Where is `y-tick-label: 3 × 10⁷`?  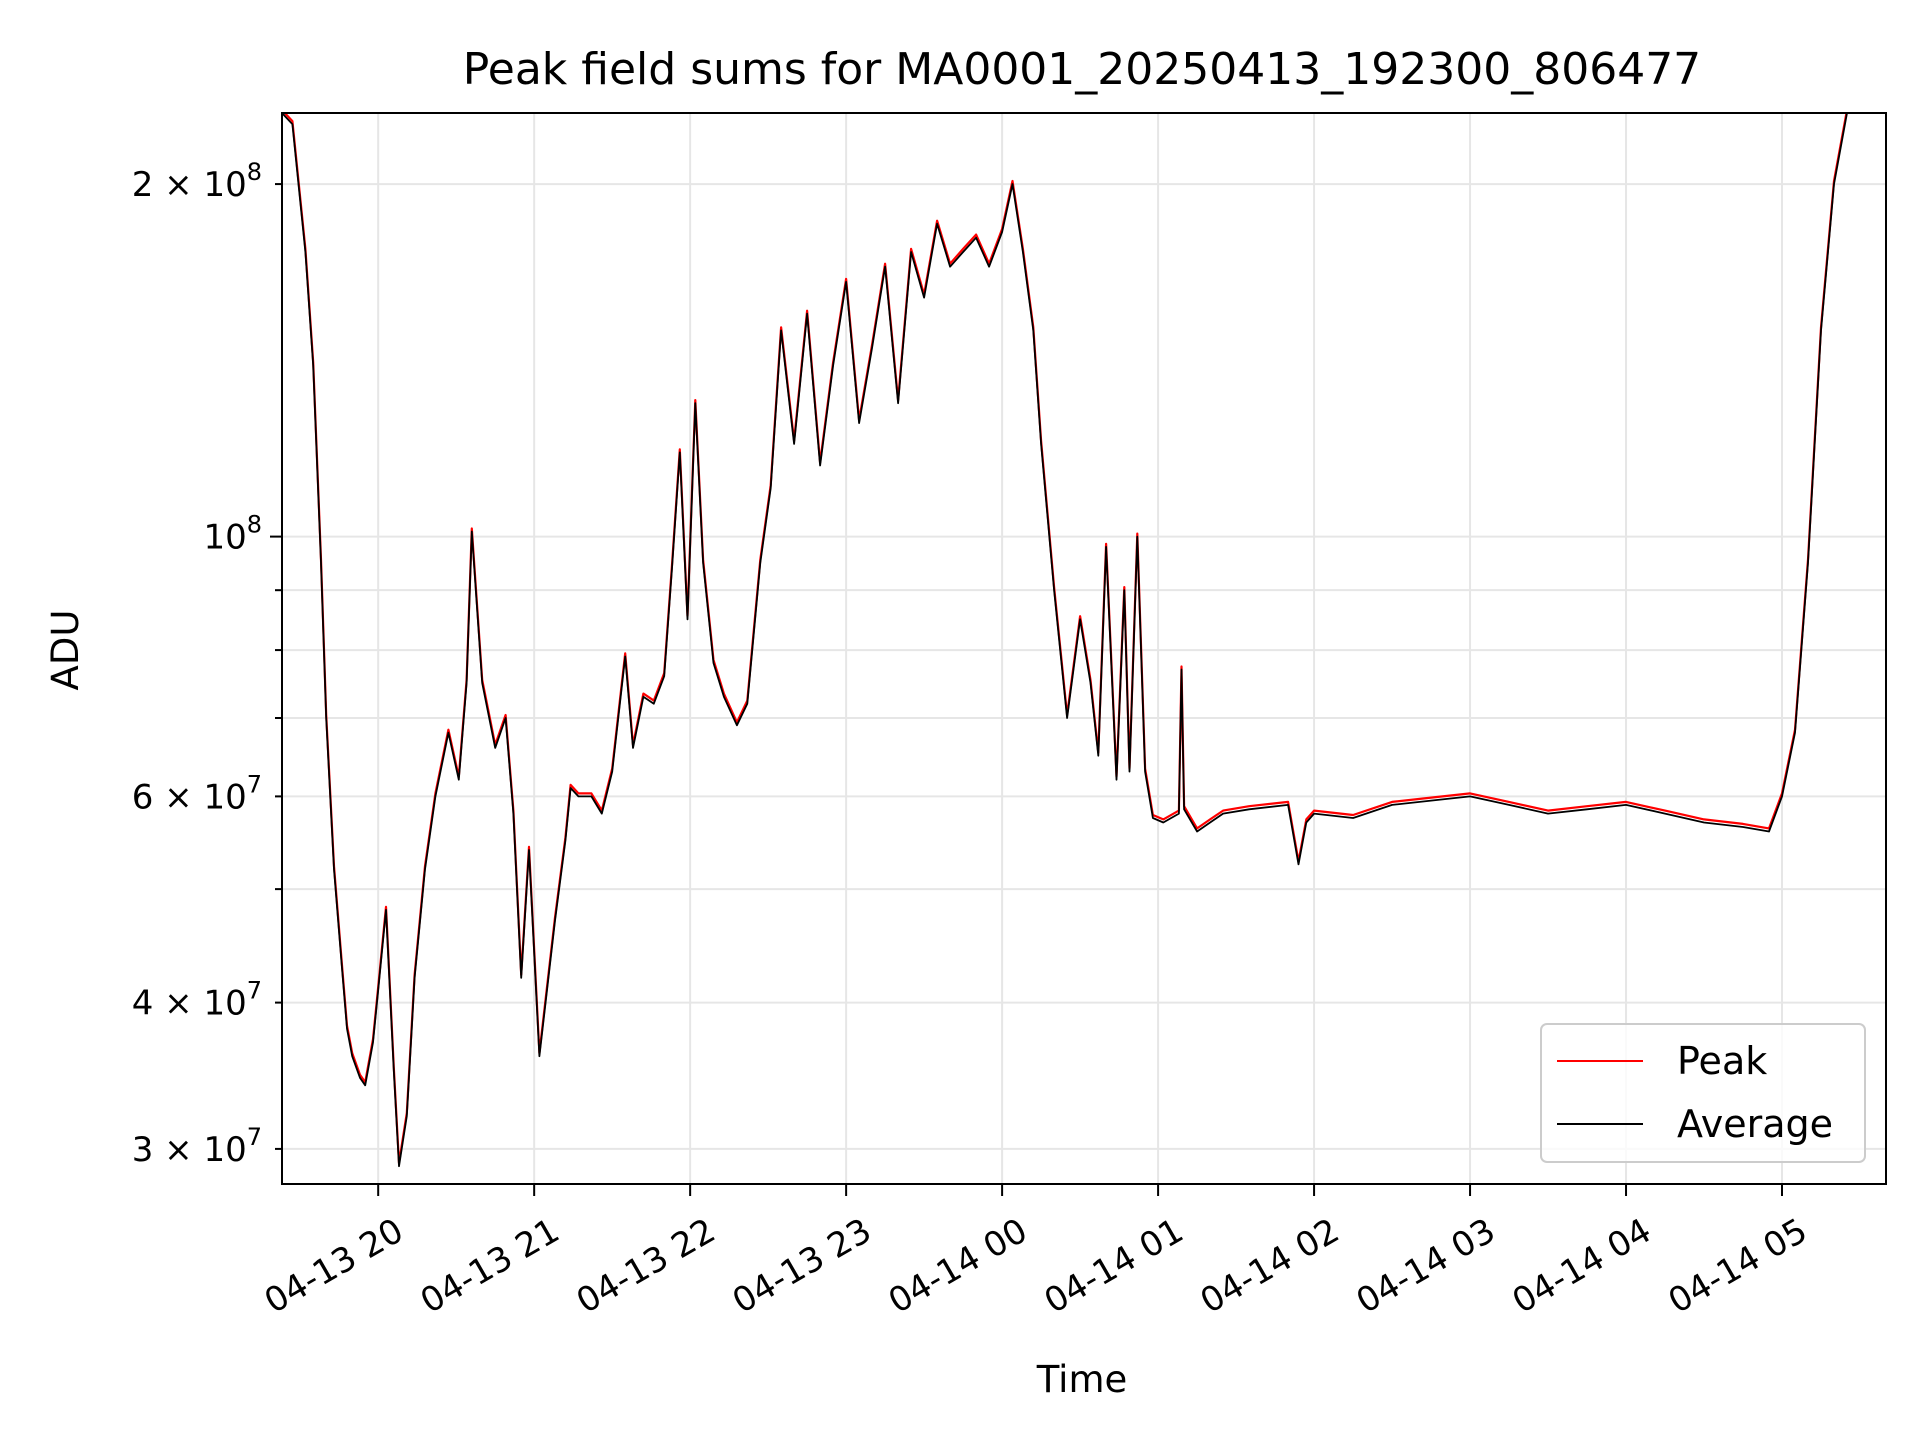 y-tick-label: 3 × 10⁷ is located at coordinates (197, 1146).